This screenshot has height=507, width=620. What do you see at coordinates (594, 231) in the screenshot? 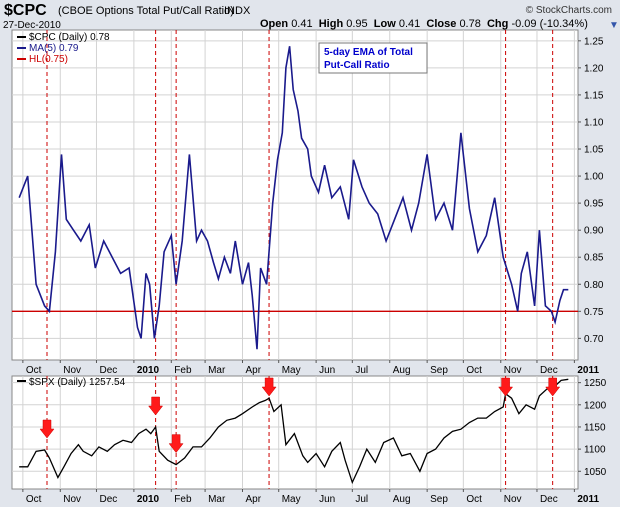
I see `y-tick-label: 0.90` at bounding box center [594, 231].